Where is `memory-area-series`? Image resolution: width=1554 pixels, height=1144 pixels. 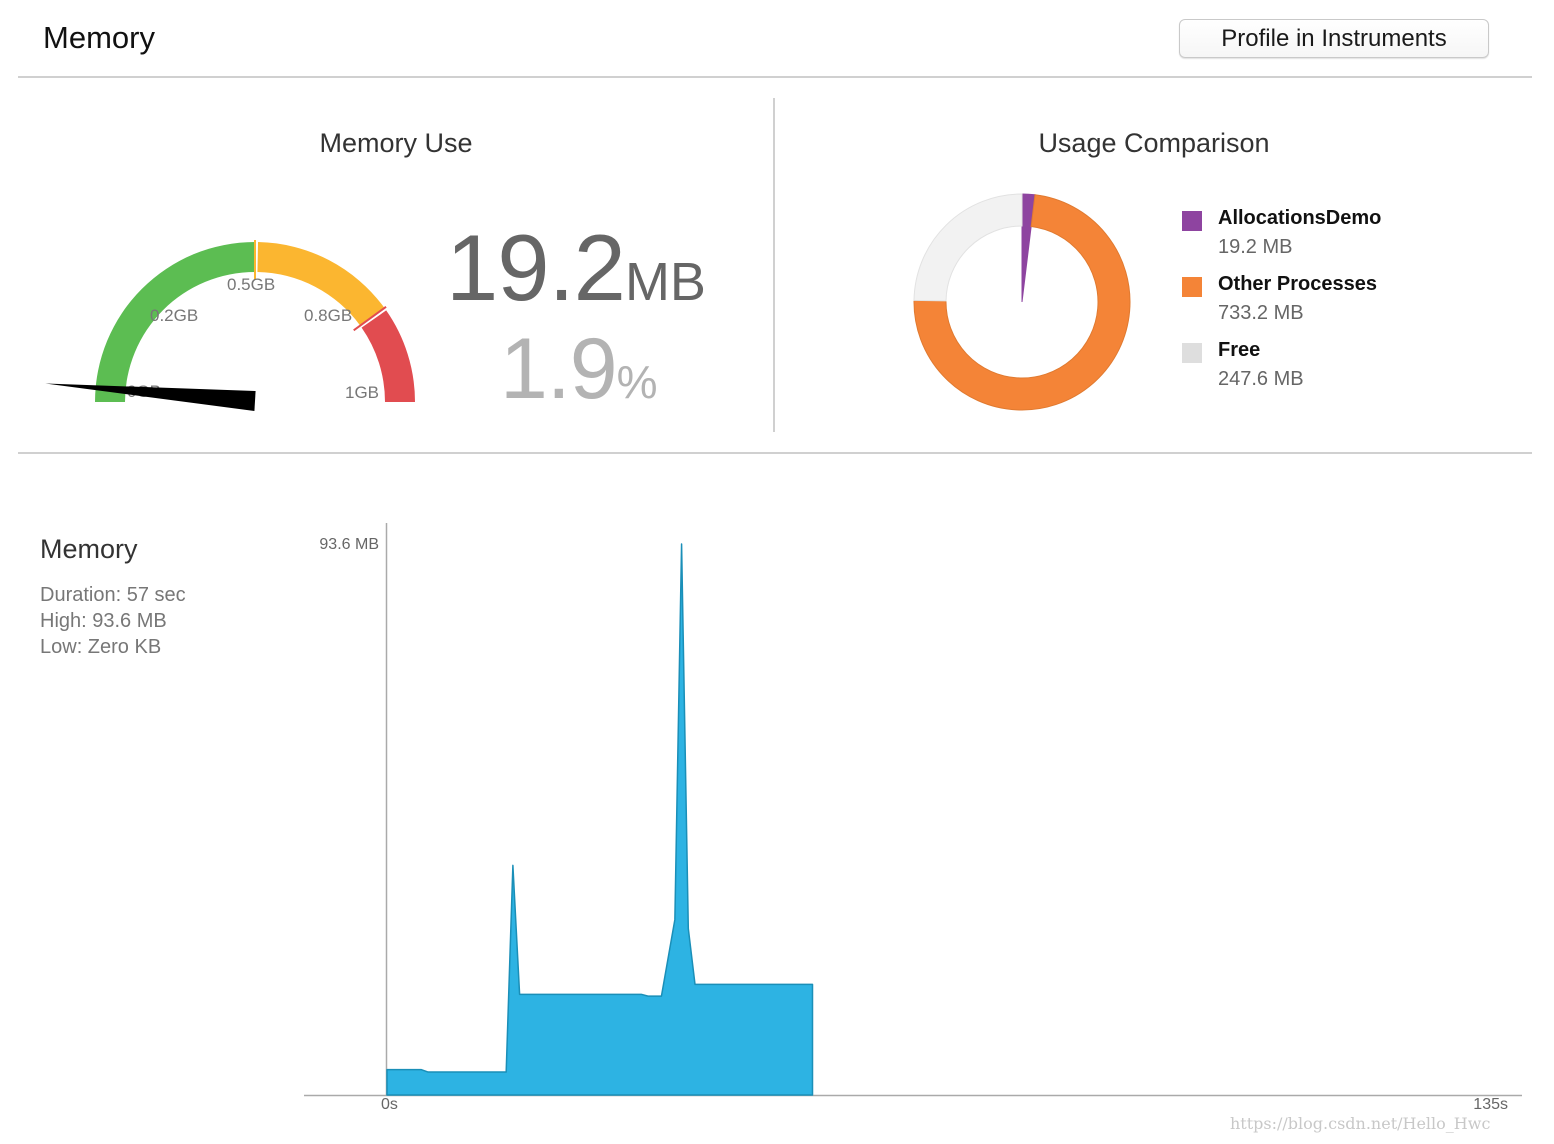
memory-area-series is located at coordinates (600, 819).